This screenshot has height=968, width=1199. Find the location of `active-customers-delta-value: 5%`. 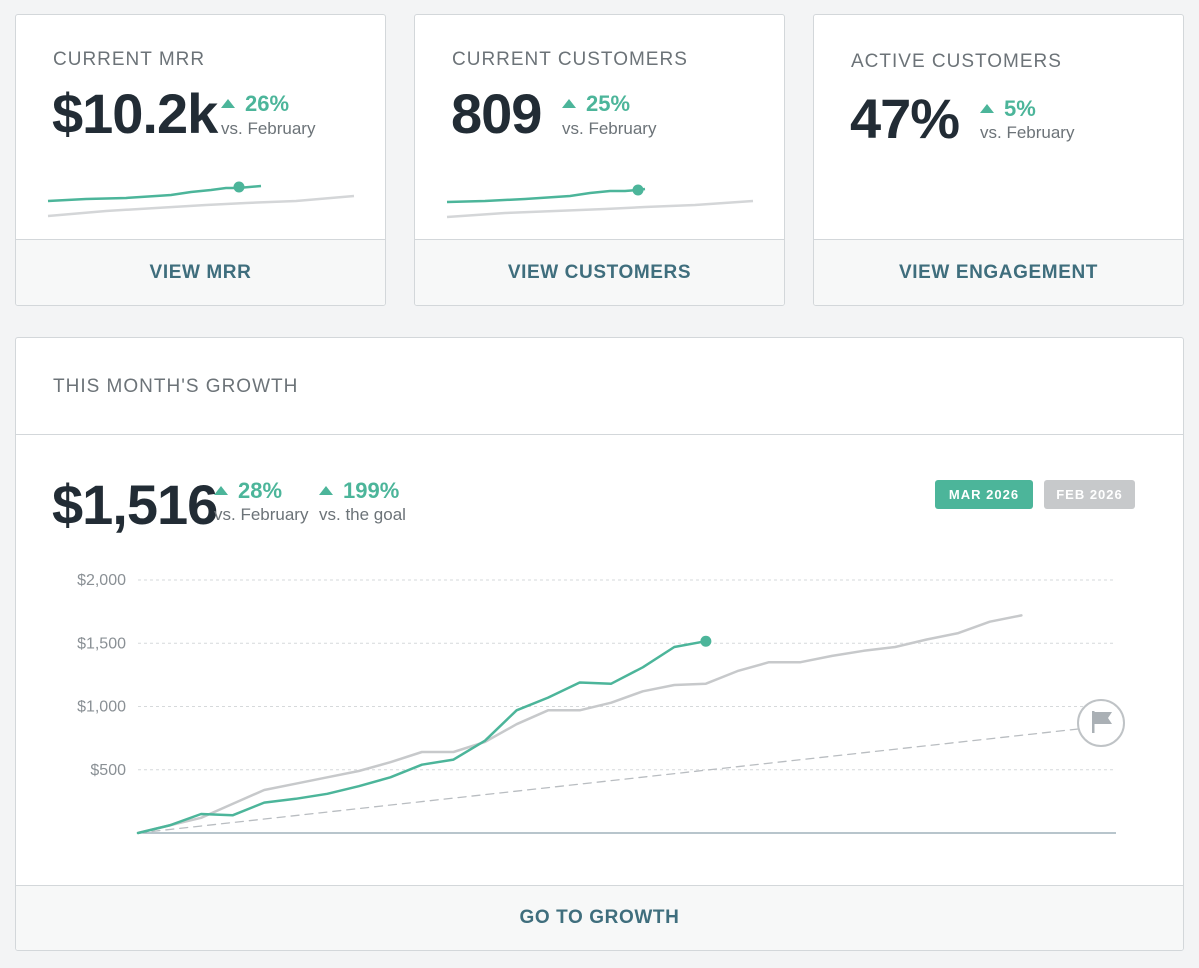

active-customers-delta-value: 5% is located at coordinates (1020, 108).